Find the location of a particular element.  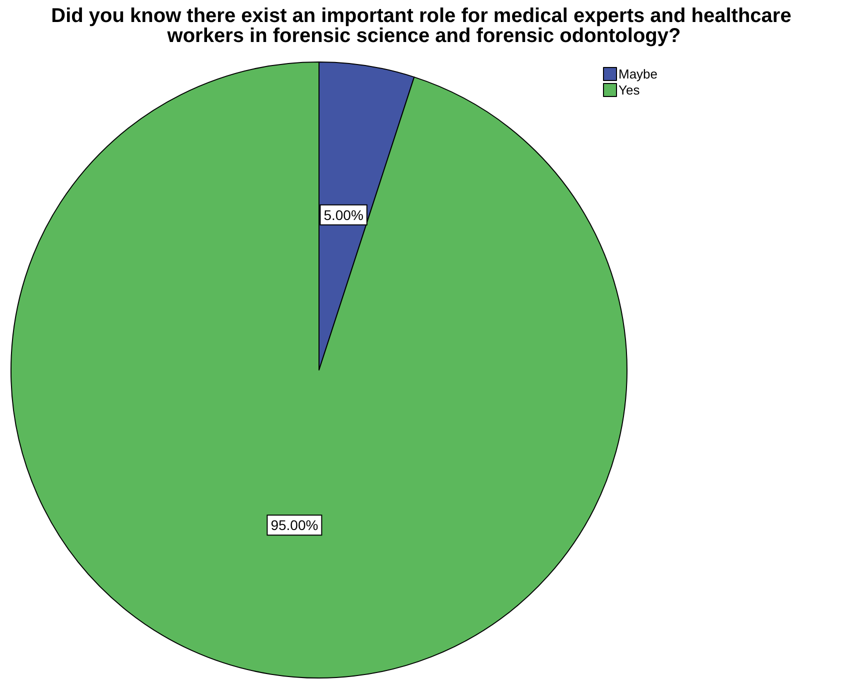

legend-label: Yes is located at coordinates (629, 90).